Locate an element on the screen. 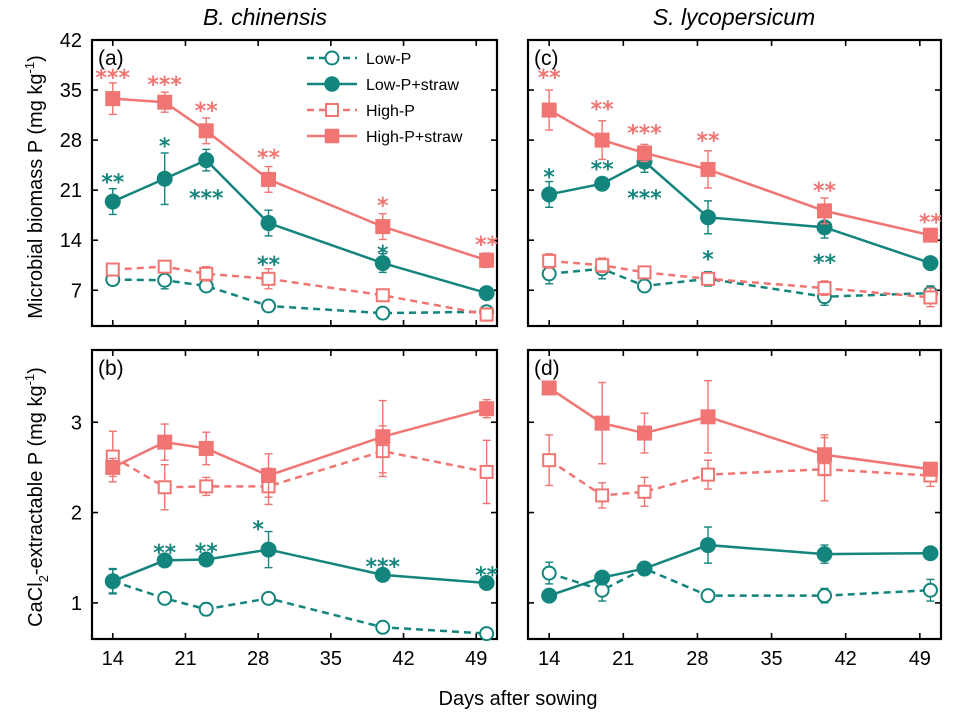 The image size is (953, 727). legend-label-high-p: High-P is located at coordinates (390, 111).